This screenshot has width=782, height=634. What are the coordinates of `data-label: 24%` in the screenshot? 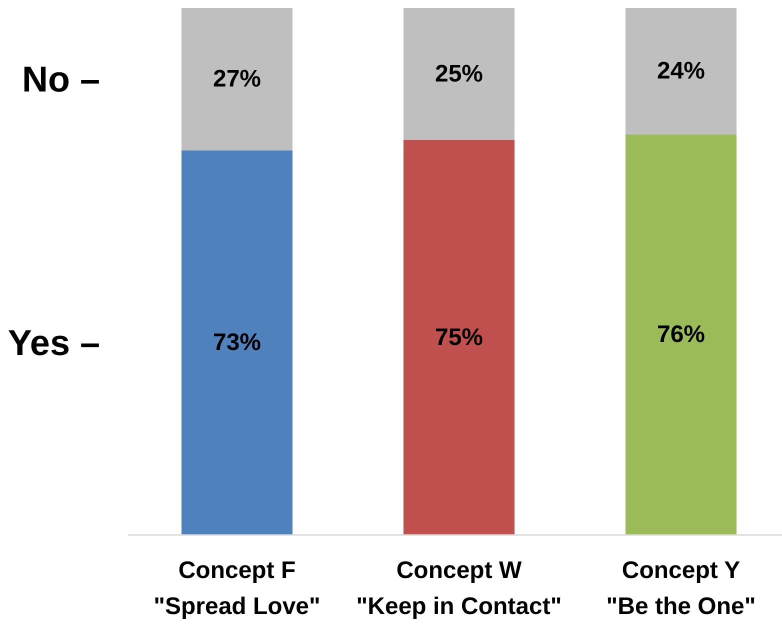 It's located at (681, 71).